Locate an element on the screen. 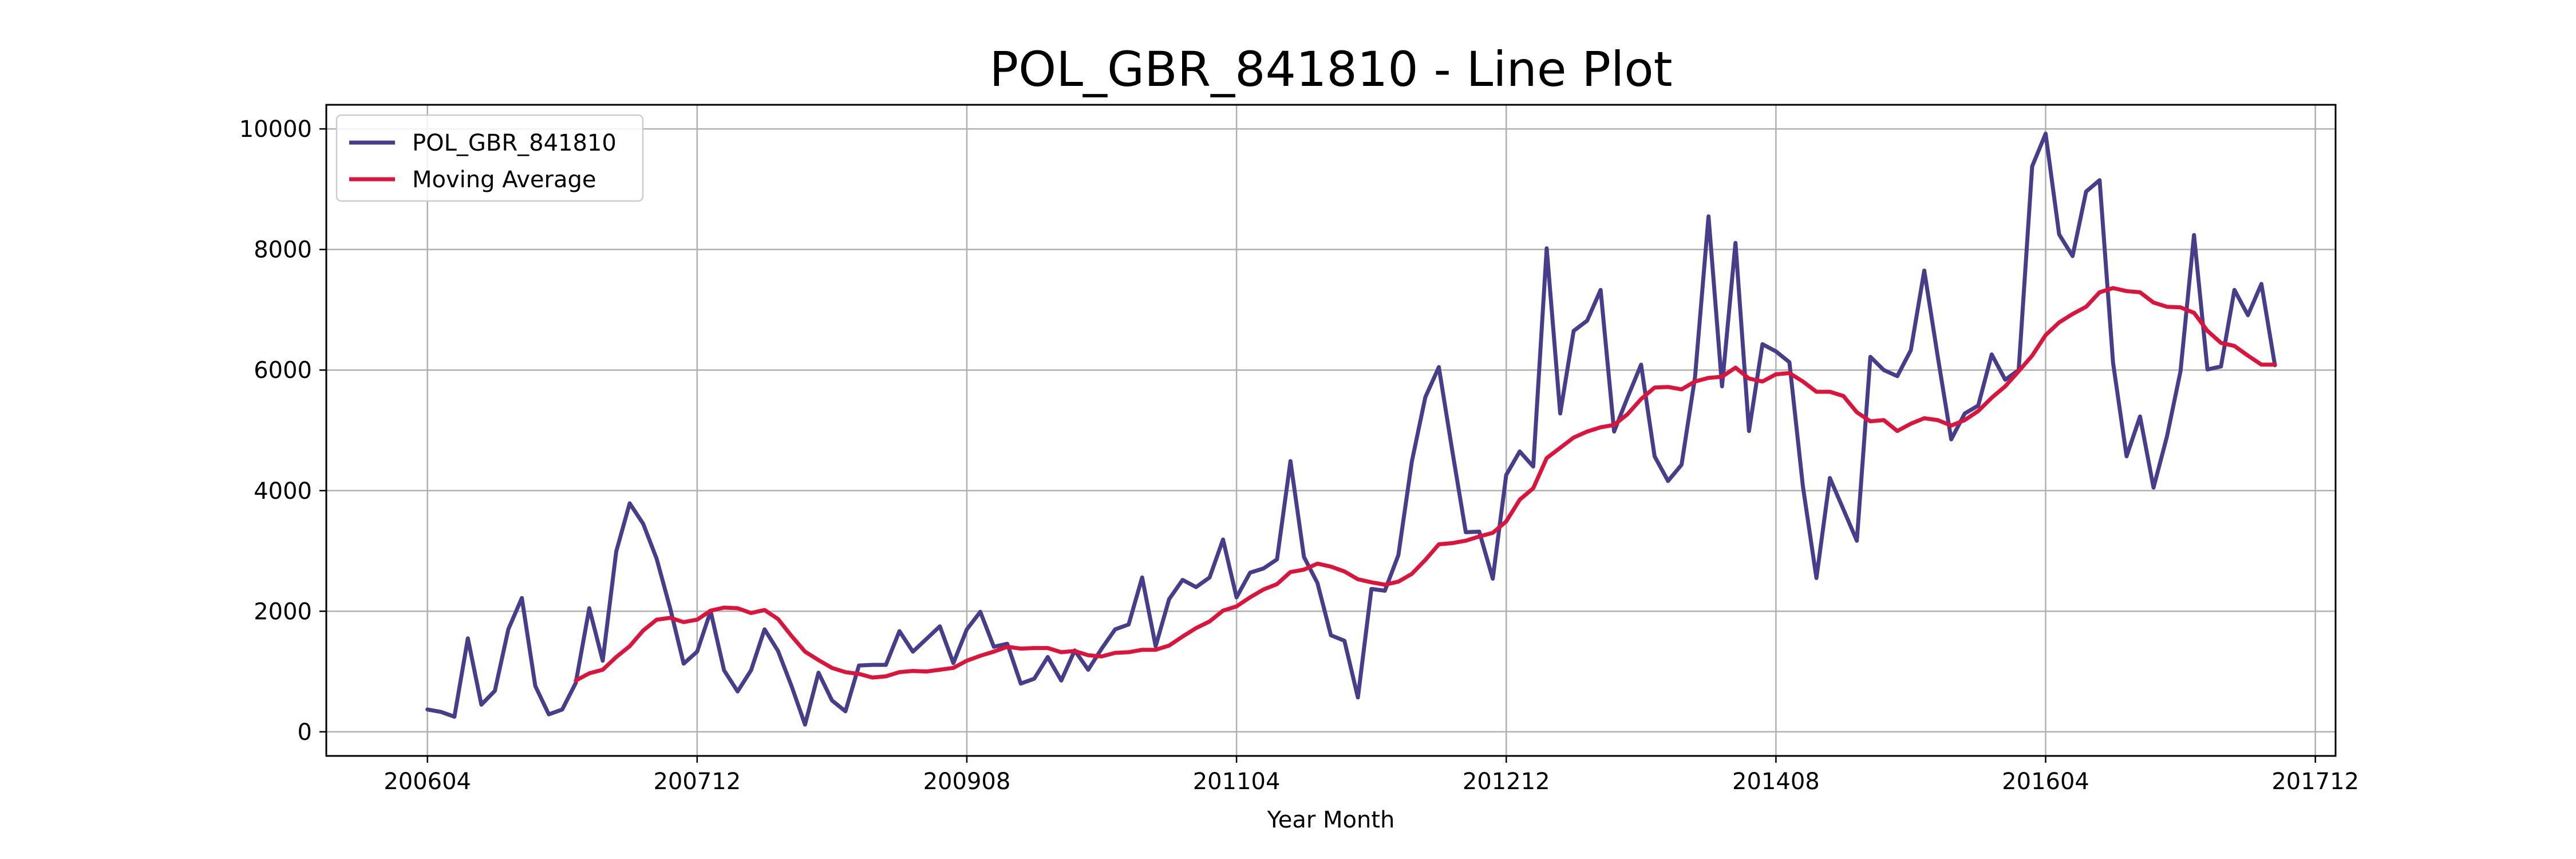 The image size is (2576, 859). x-tick-label: 201104 is located at coordinates (1237, 782).